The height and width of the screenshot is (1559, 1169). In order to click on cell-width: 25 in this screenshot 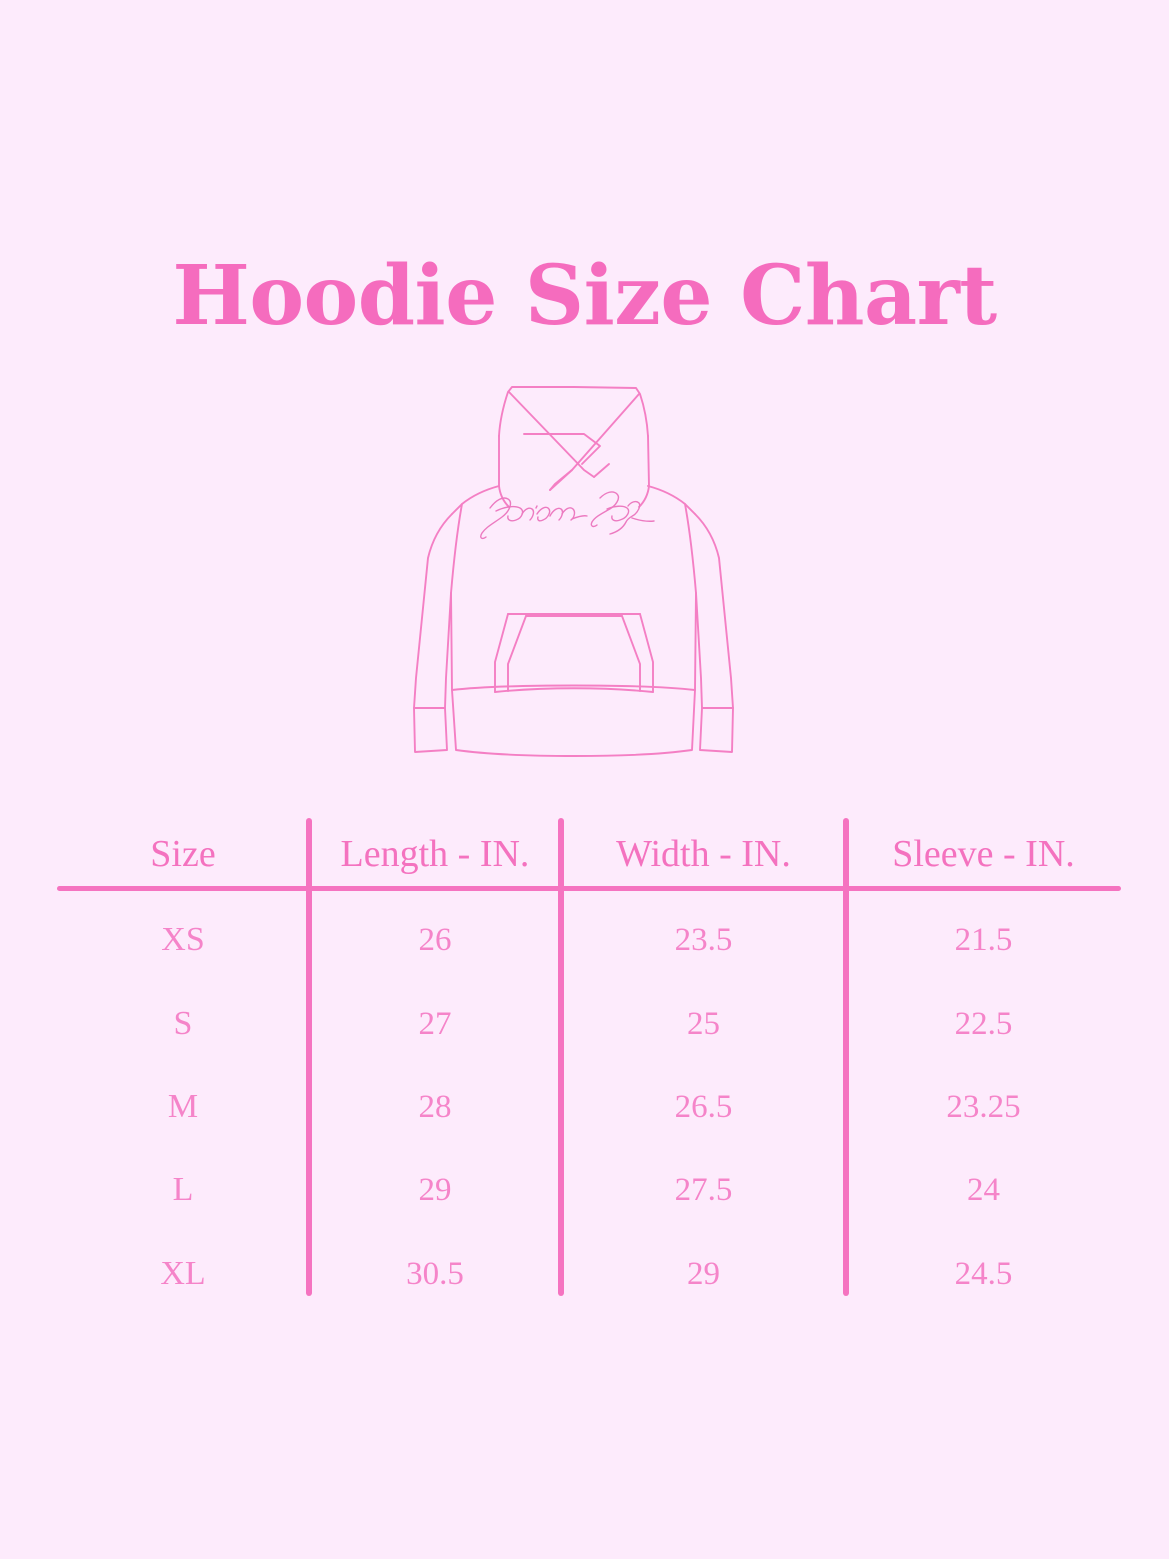, I will do `click(703, 1024)`.